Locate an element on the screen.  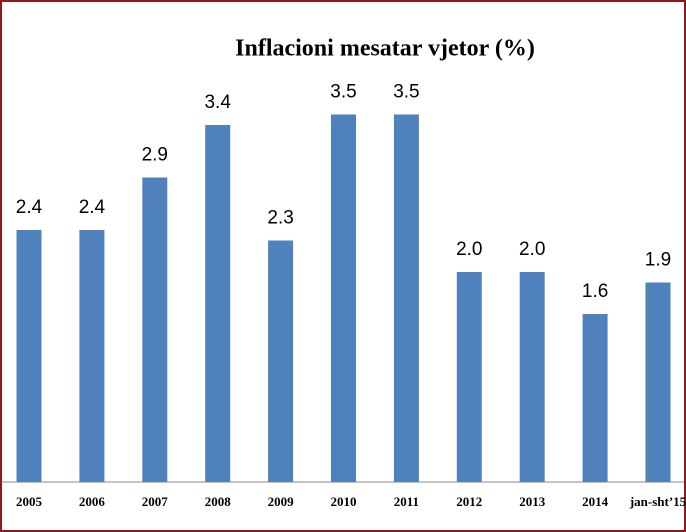
x-tick-label: 2010 is located at coordinates (344, 501).